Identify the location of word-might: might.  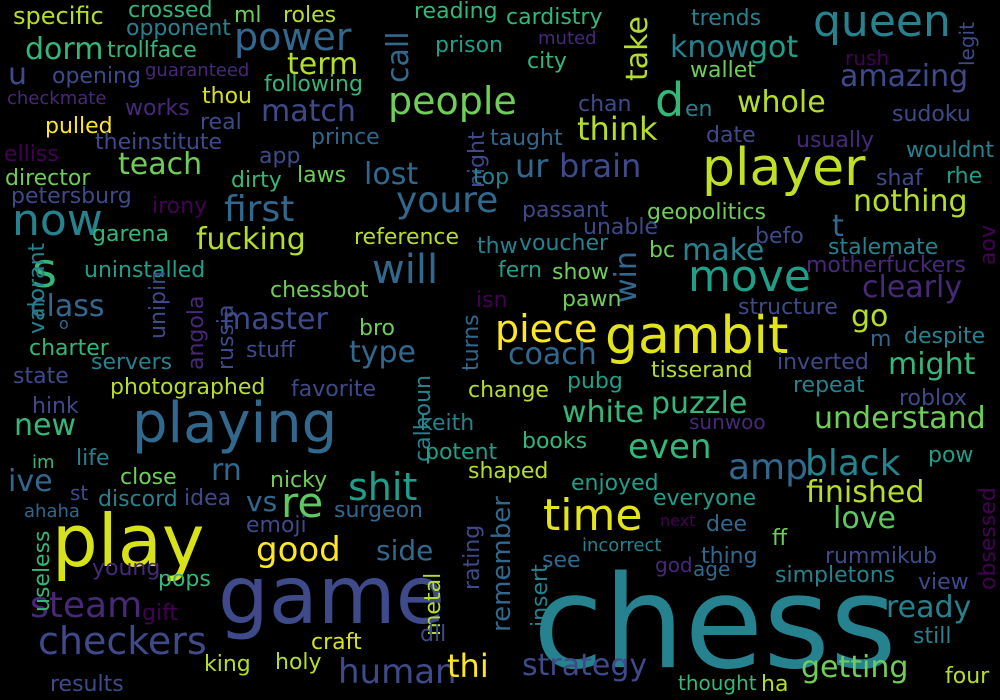
(932, 364).